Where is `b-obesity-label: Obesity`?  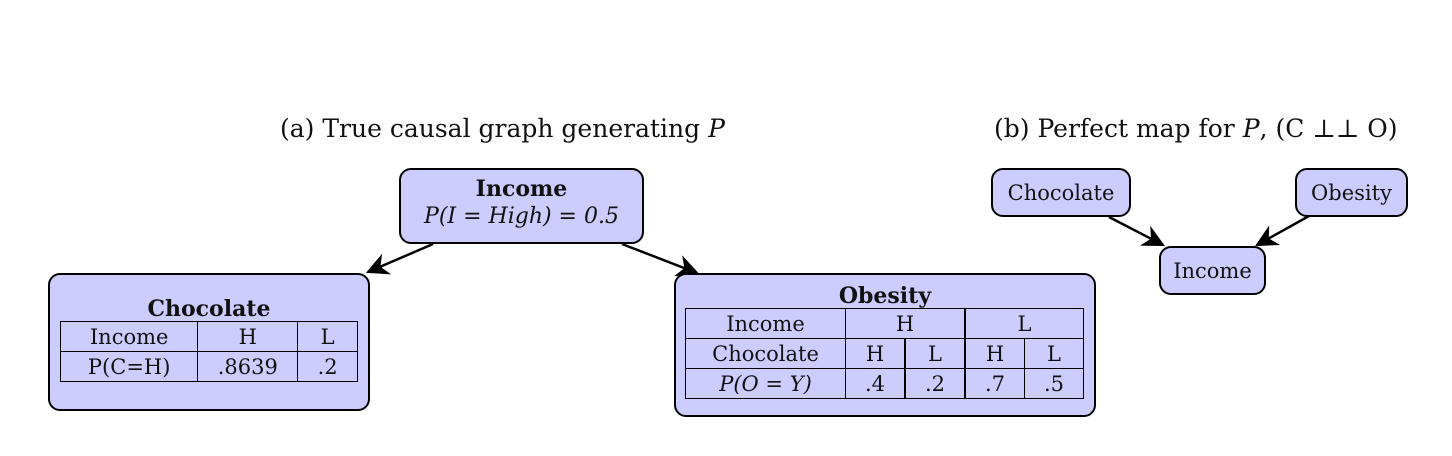 b-obesity-label: Obesity is located at coordinates (1351, 192).